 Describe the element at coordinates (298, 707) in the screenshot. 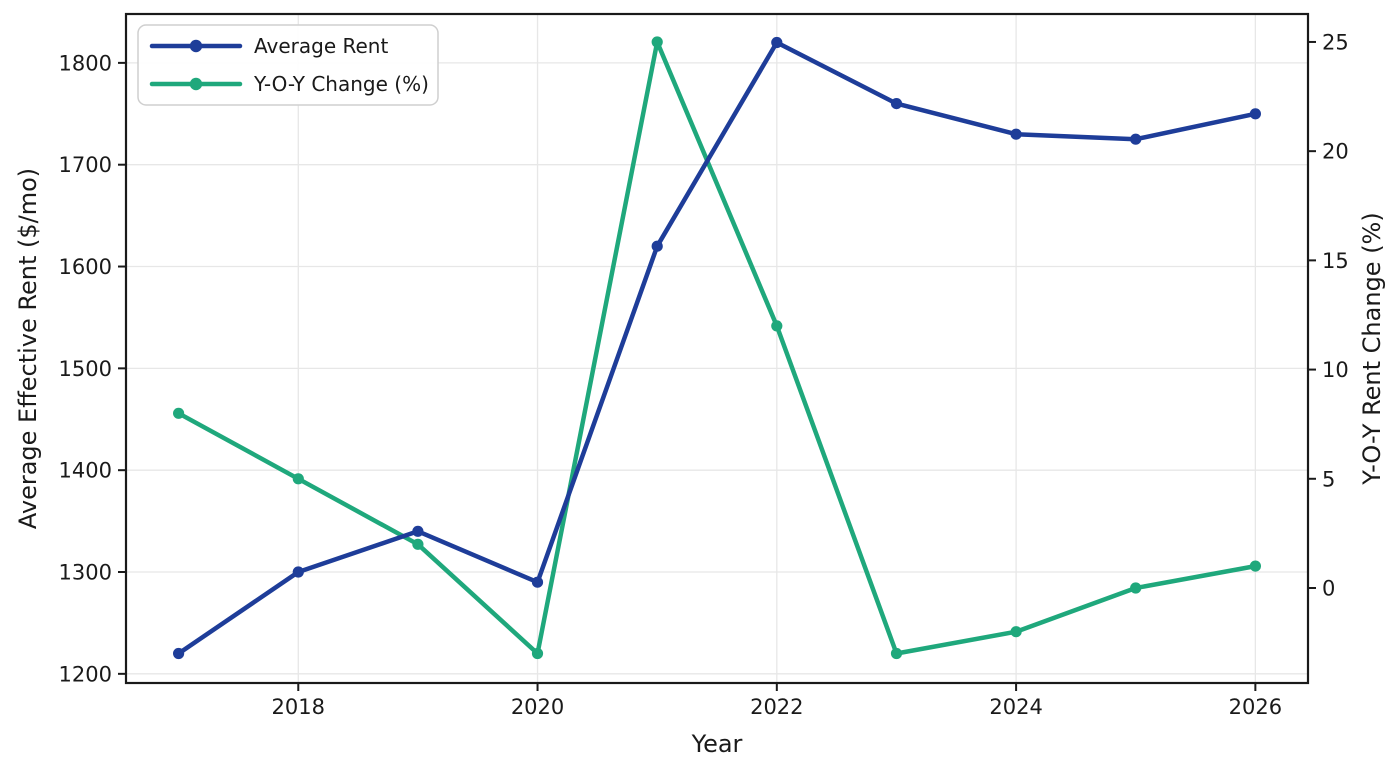

I see `x-axis-tick-label: 2018` at that location.